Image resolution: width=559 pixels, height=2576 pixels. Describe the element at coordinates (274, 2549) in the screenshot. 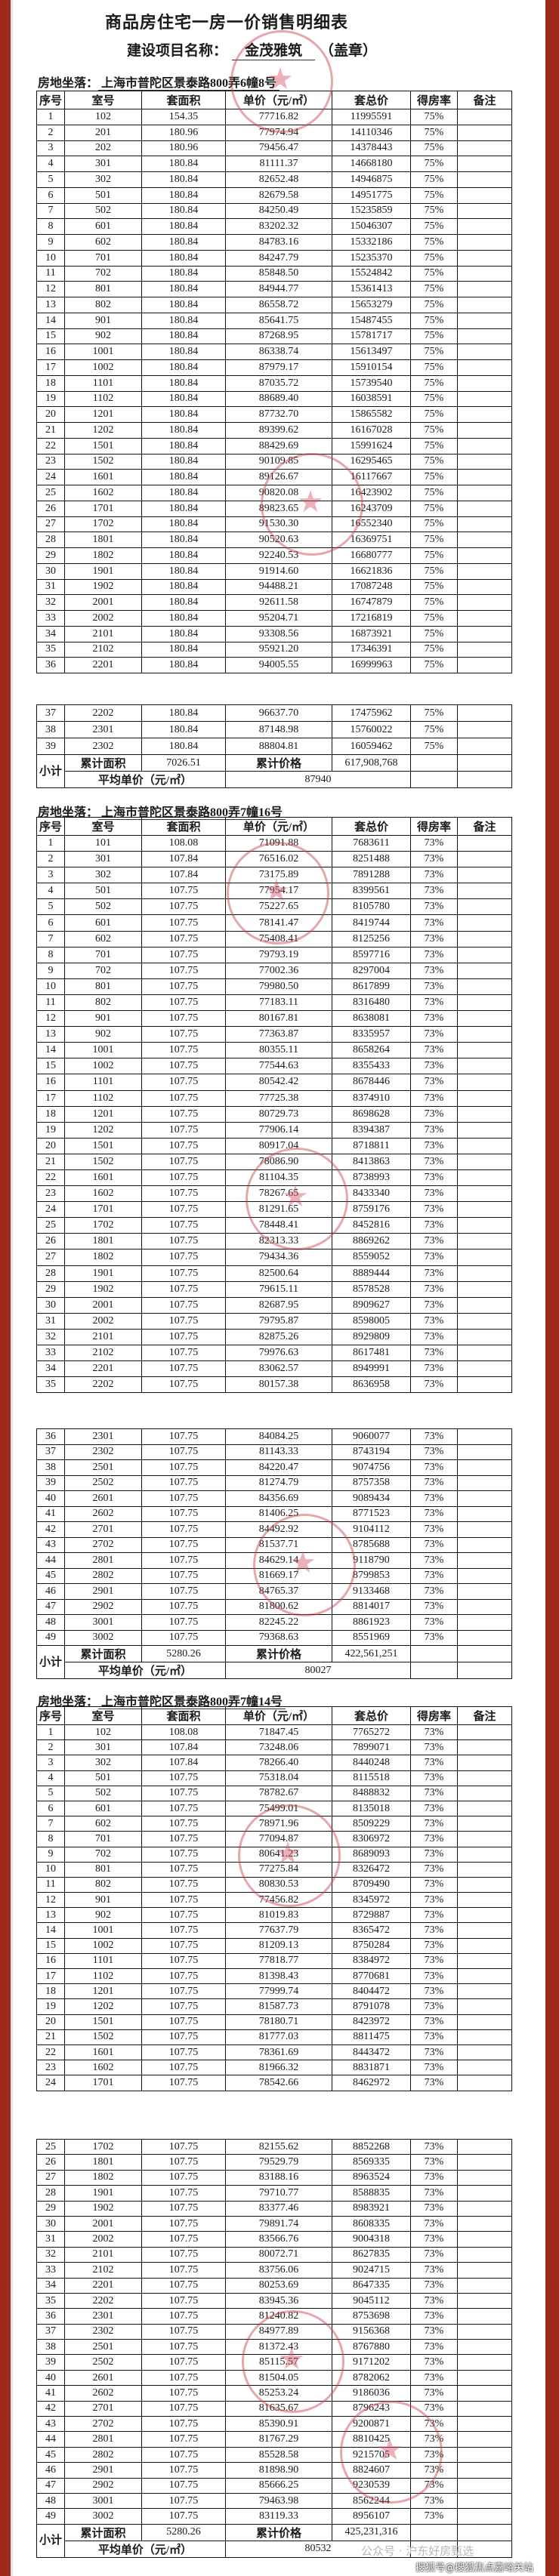

I see `average-row: 平均单价（元/㎡） 80532` at that location.